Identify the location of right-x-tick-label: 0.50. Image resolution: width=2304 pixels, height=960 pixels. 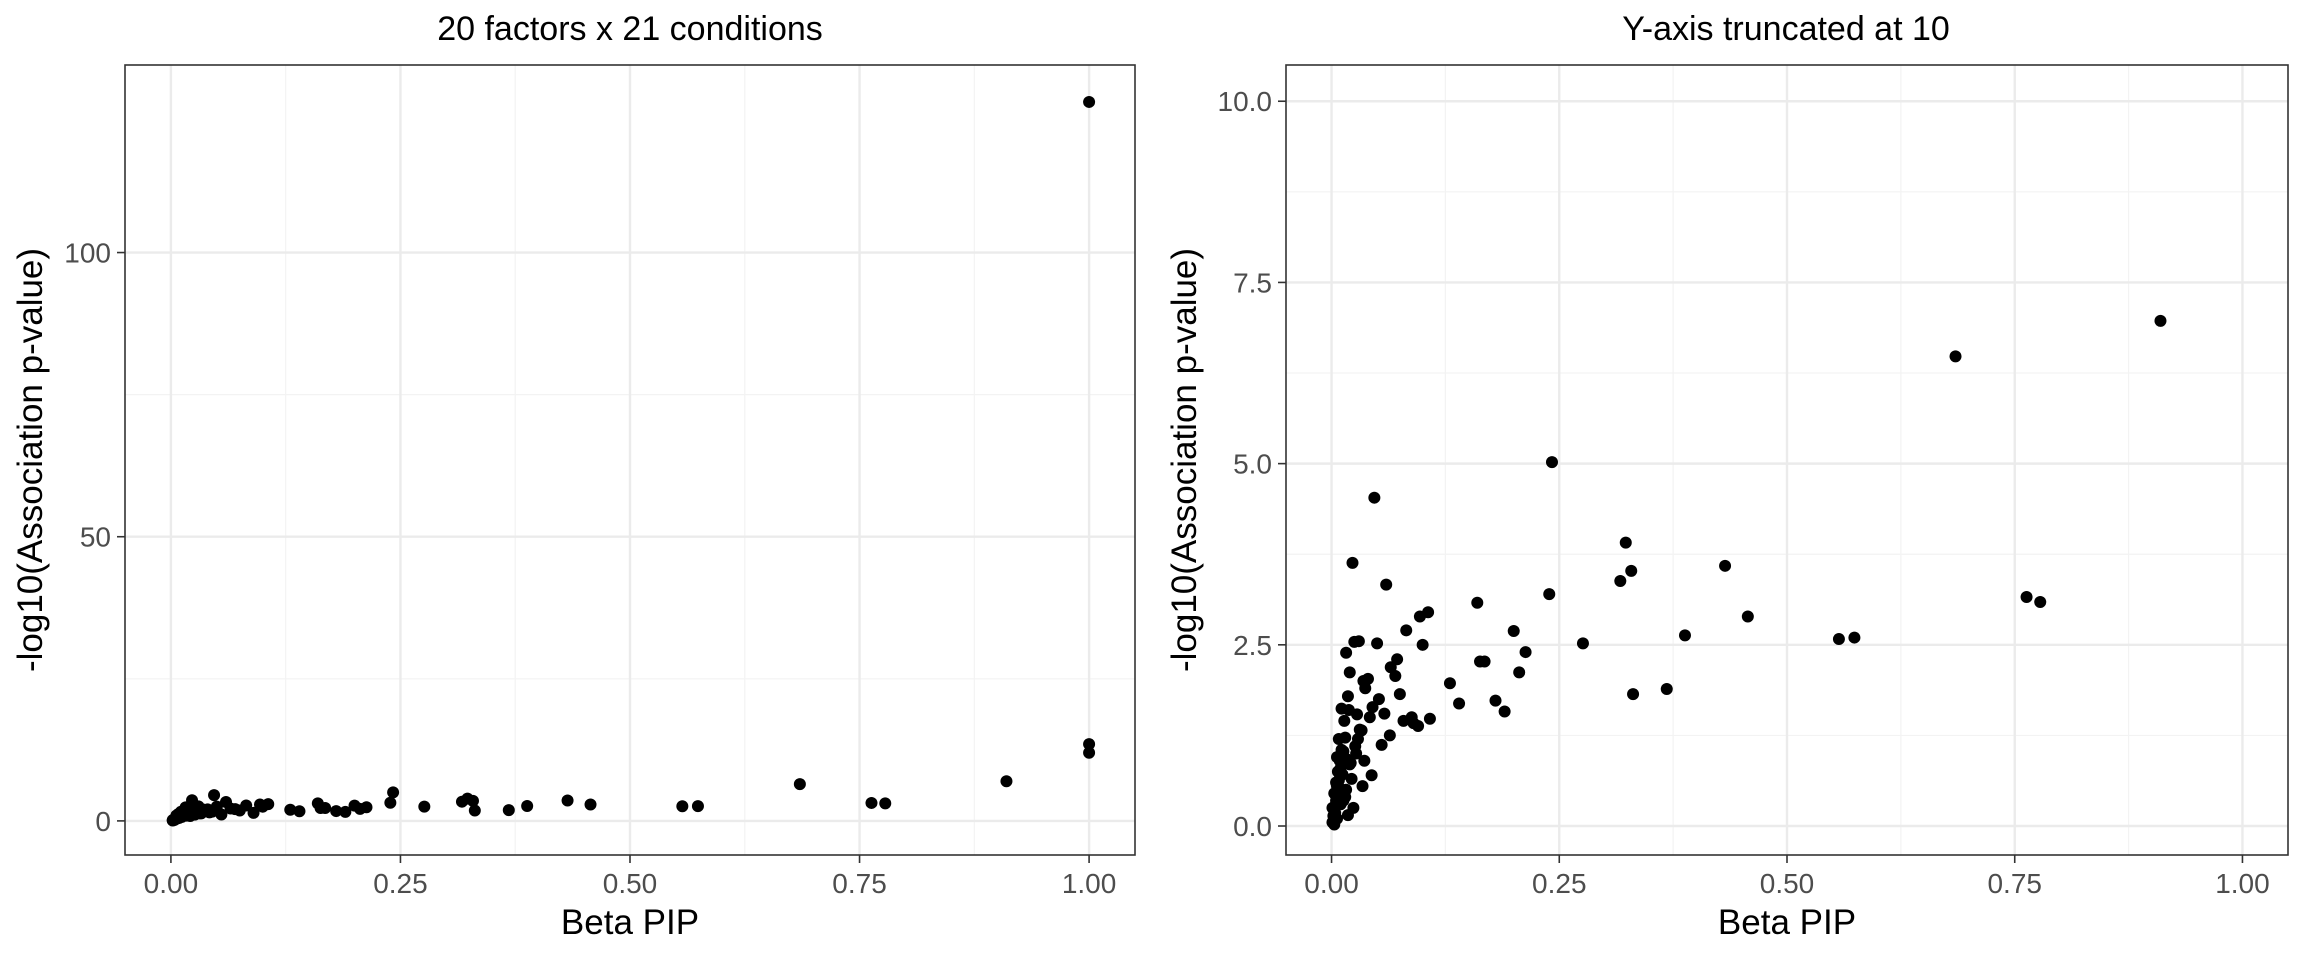
(1787, 883).